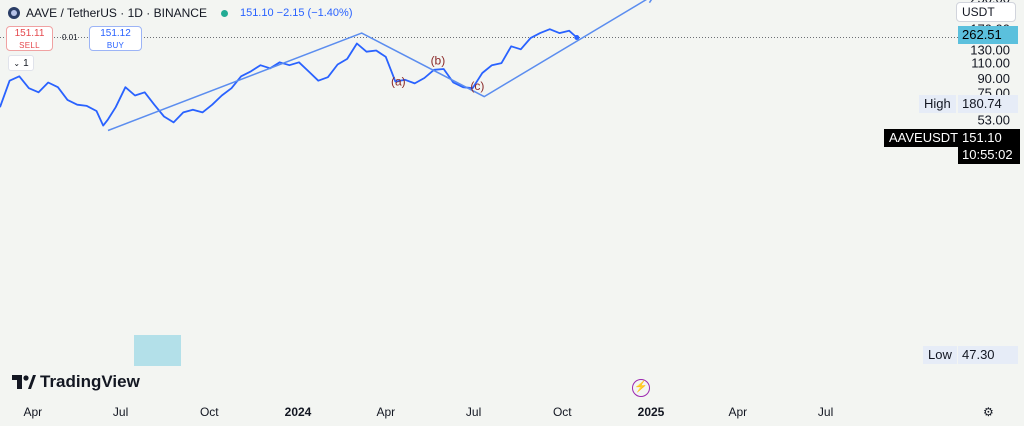 Image resolution: width=1024 pixels, height=426 pixels. Describe the element at coordinates (296, 13) in the screenshot. I see `price-change: 151.10 −2.15 (−1.40%)` at that location.